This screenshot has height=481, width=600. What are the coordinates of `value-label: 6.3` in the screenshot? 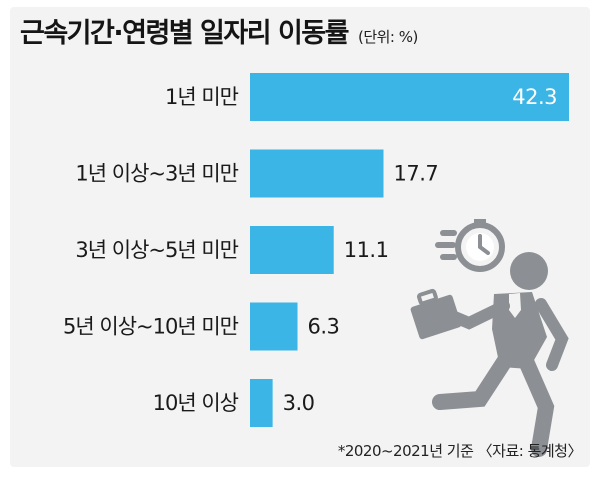 It's located at (324, 327).